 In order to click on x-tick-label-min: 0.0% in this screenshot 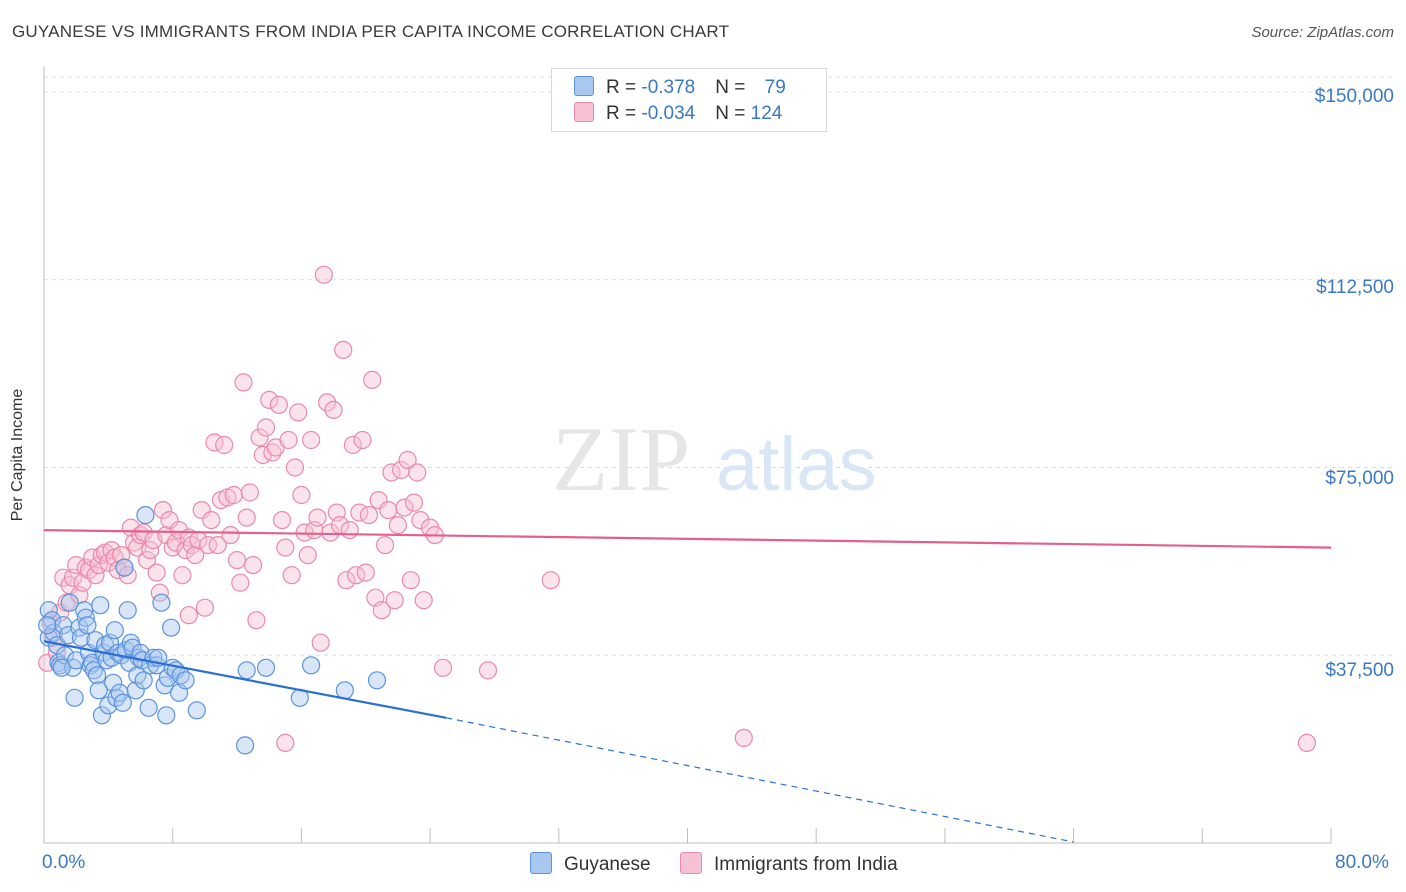, I will do `click(64, 862)`.